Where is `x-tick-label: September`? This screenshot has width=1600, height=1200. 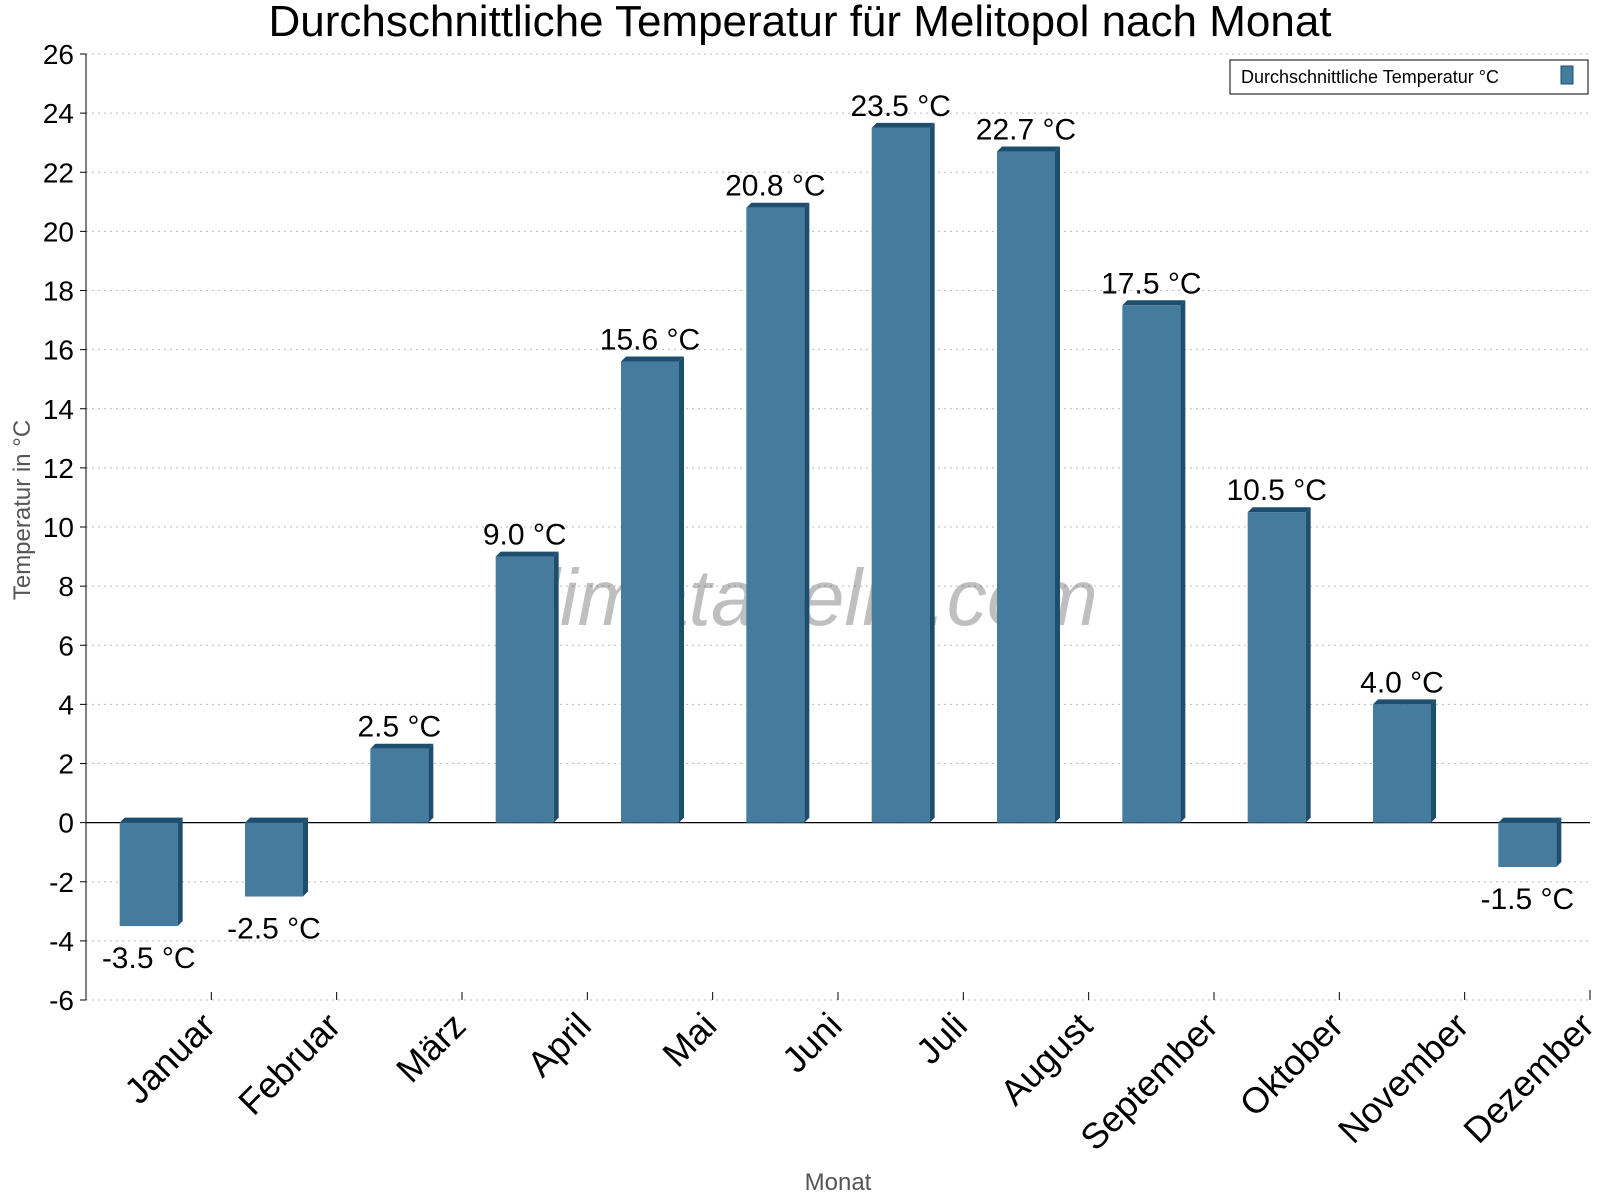
x-tick-label: September is located at coordinates (1149, 1082).